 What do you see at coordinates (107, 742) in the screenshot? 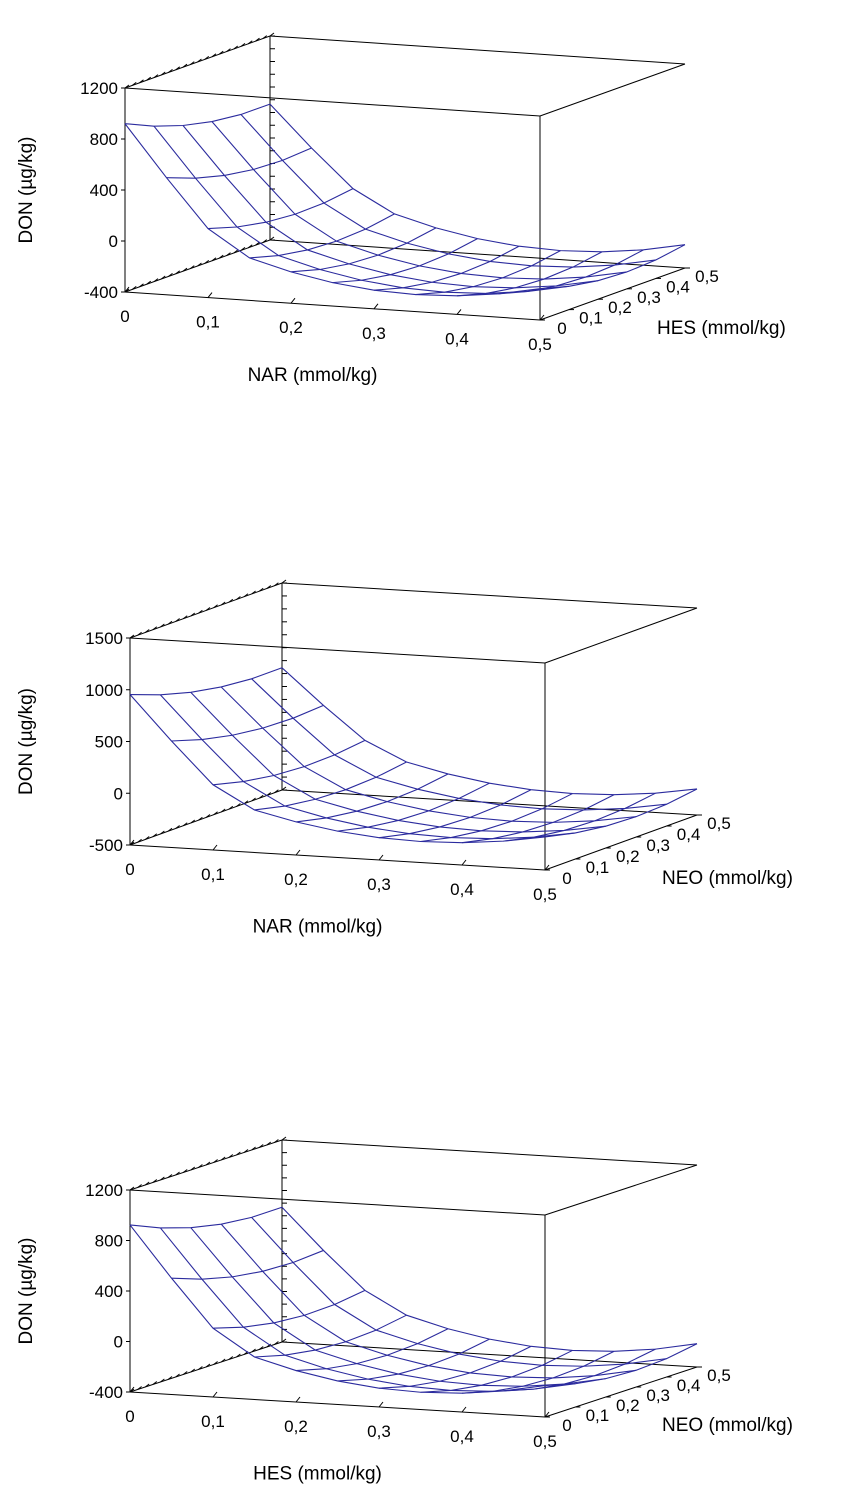
I see `z-ticks: 1500 1000 500 0 -500` at bounding box center [107, 742].